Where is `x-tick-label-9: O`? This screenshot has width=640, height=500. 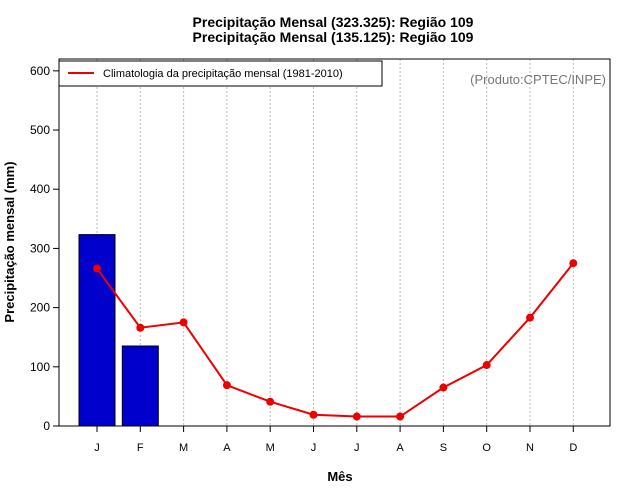 x-tick-label-9: O is located at coordinates (486, 448).